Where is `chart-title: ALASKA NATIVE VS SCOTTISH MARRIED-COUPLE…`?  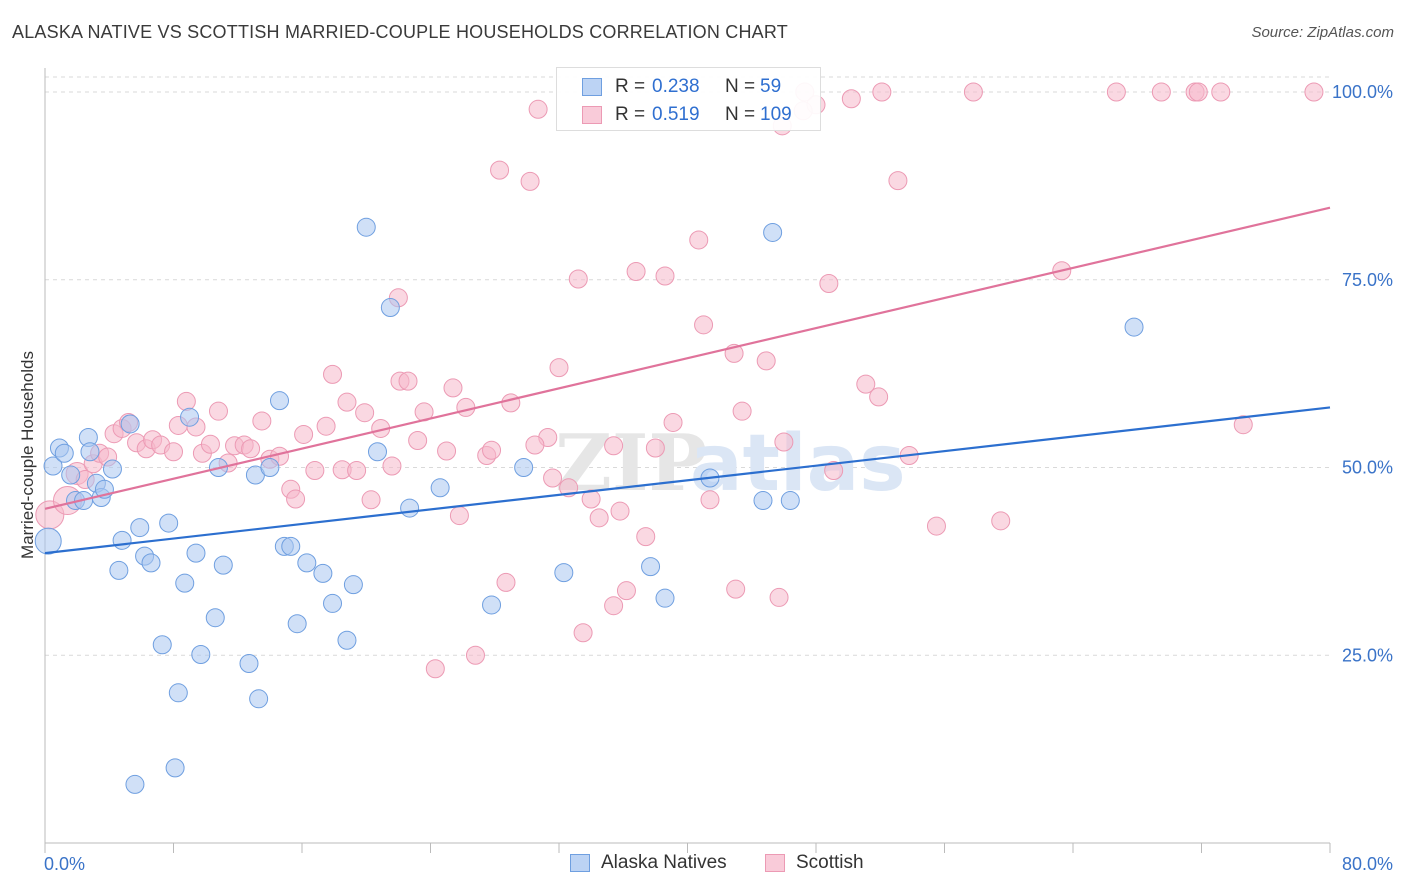 chart-title: ALASKA NATIVE VS SCOTTISH MARRIED-COUPLE… is located at coordinates (400, 32).